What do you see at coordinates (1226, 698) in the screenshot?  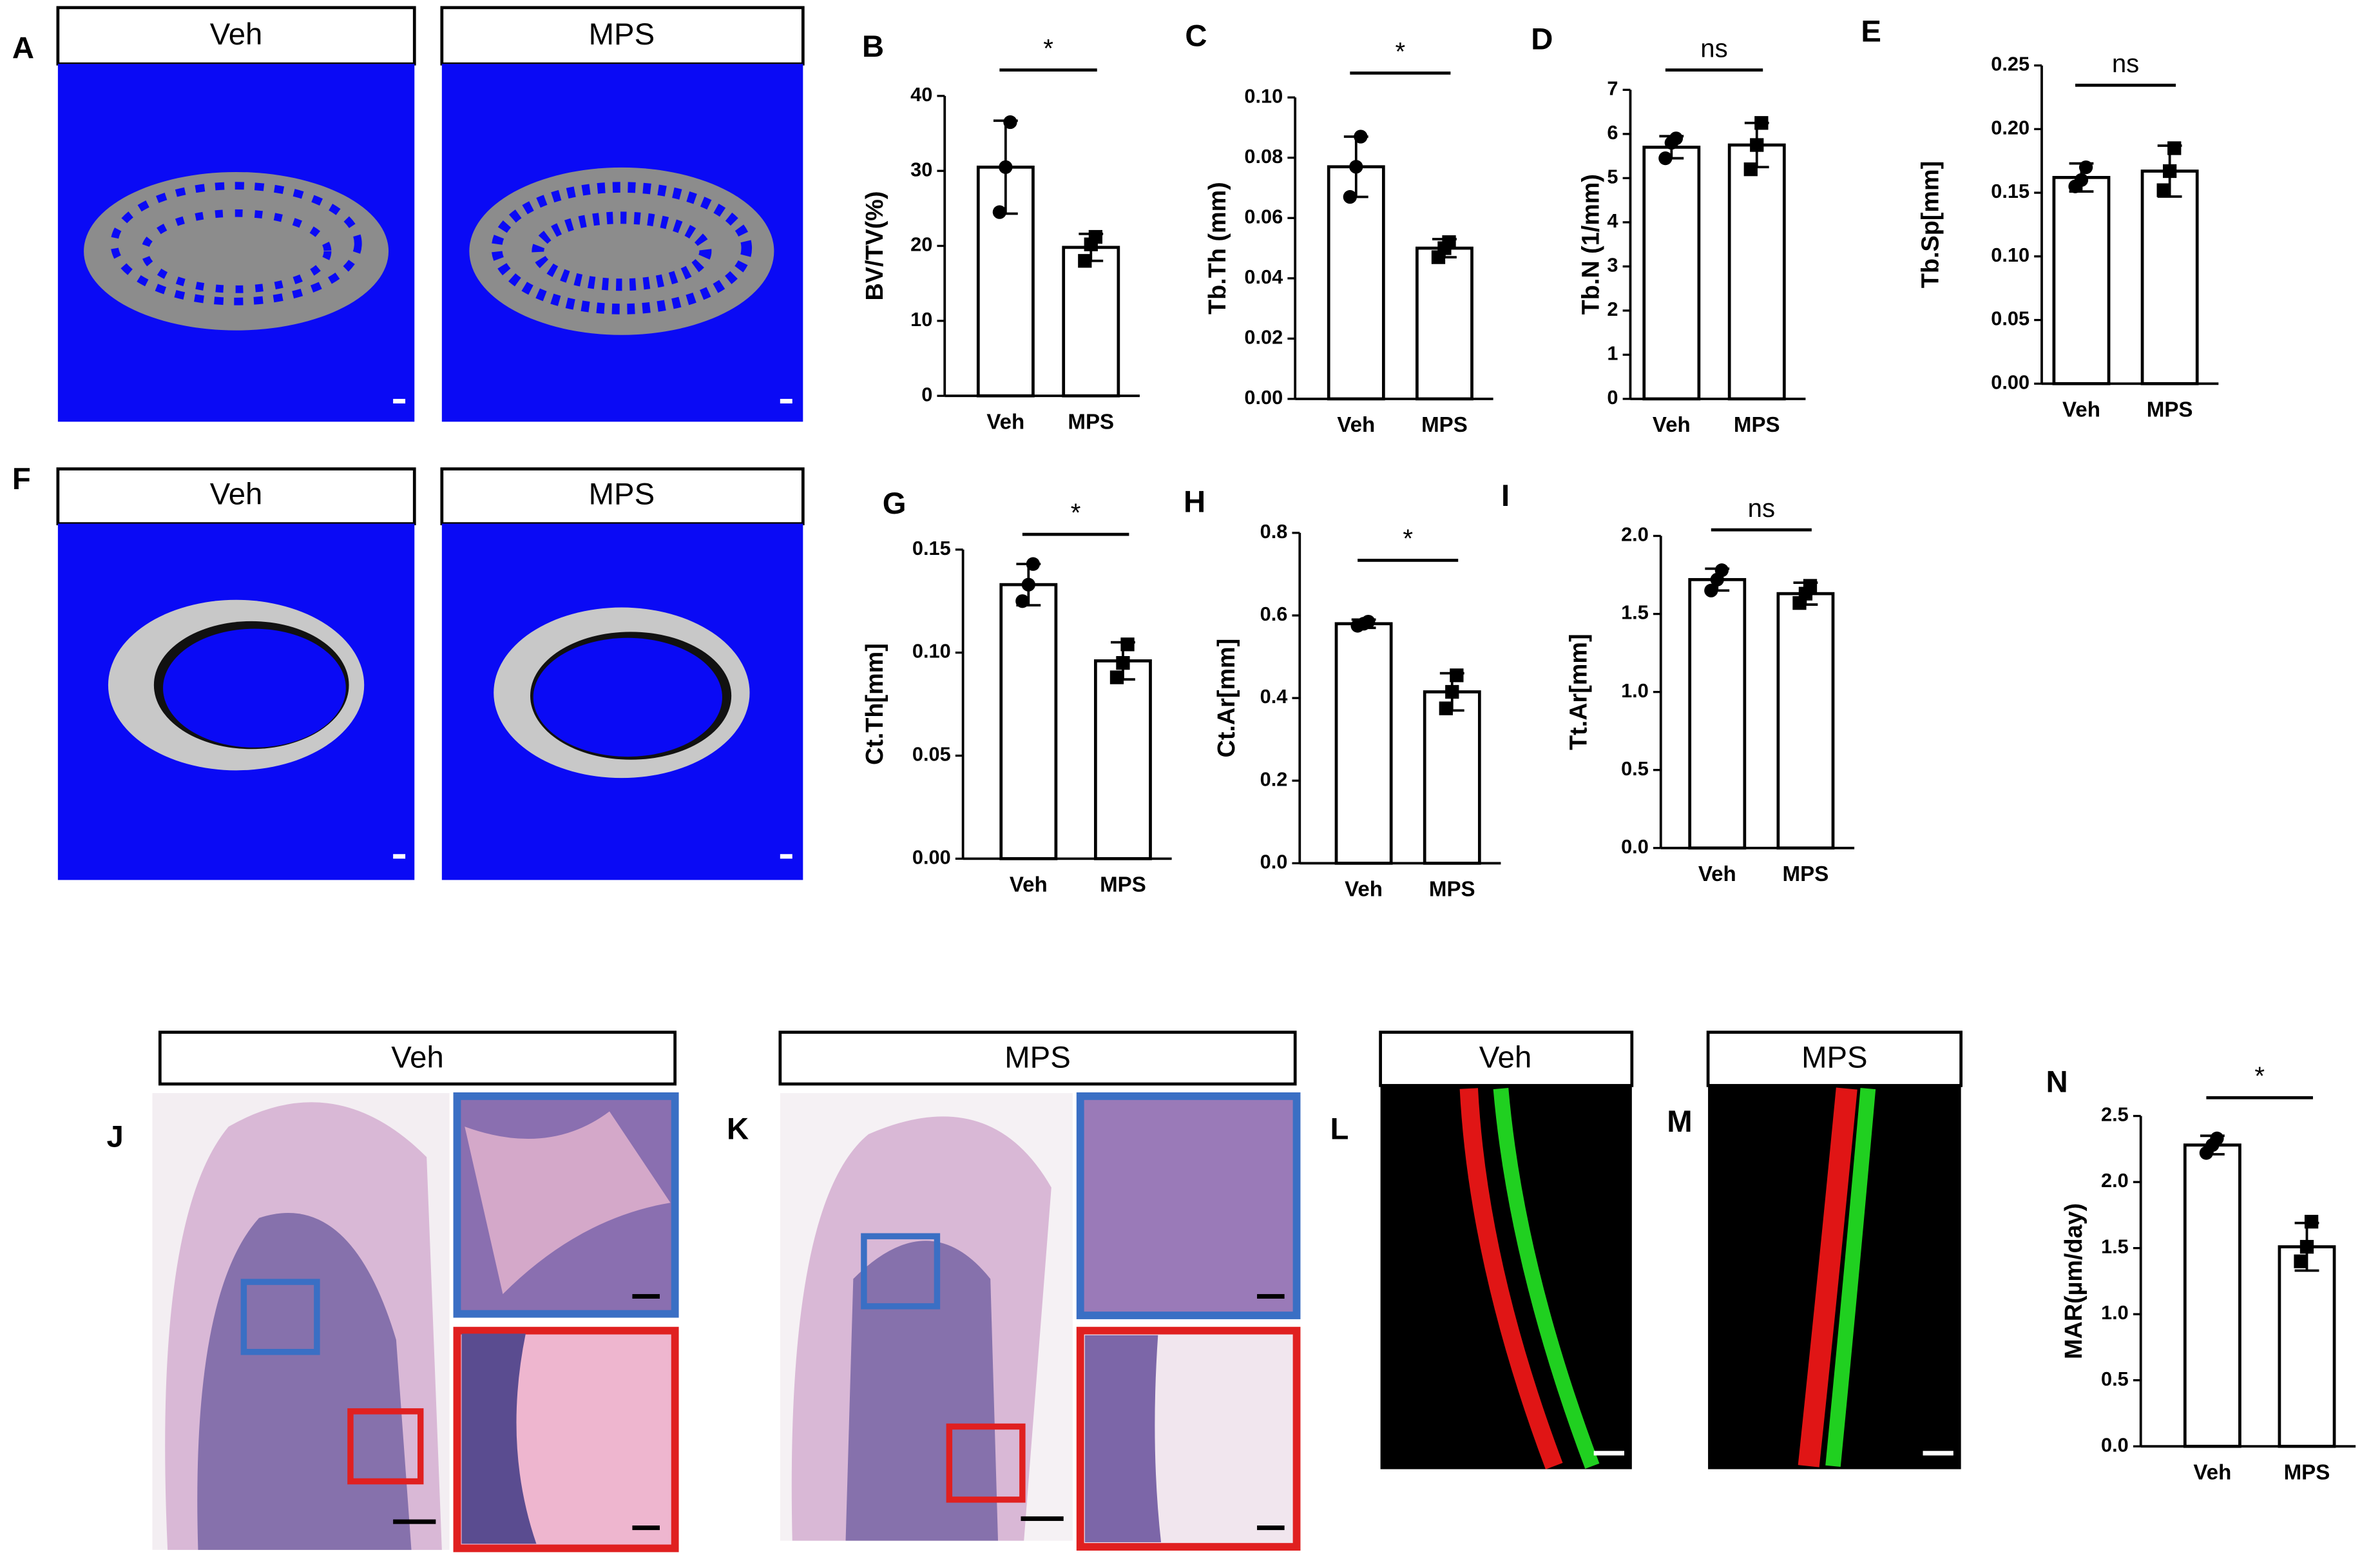 I see `y-axis-label: Ct.Ar[mm]` at bounding box center [1226, 698].